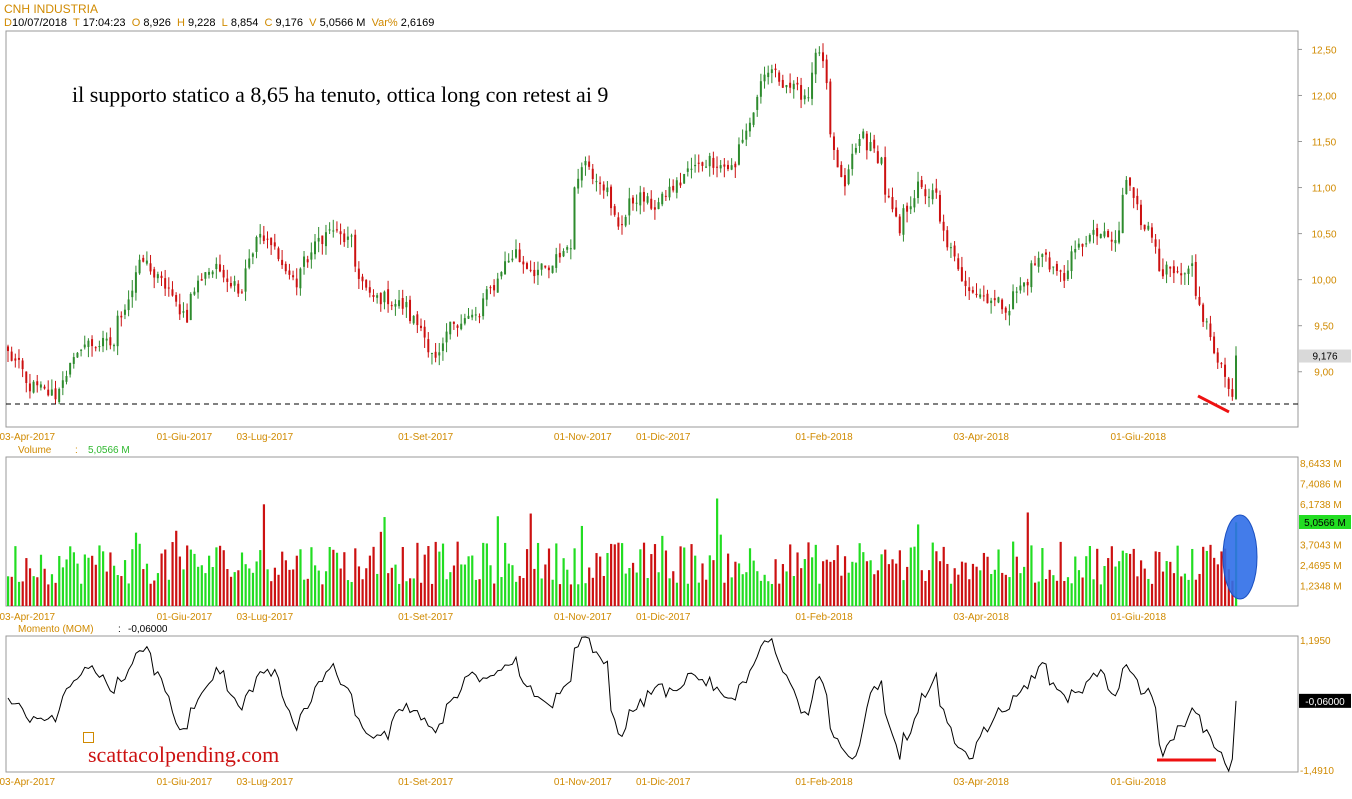  Describe the element at coordinates (425, 437) in the screenshot. I see `x-tick-label: 01-Set-2017` at that location.